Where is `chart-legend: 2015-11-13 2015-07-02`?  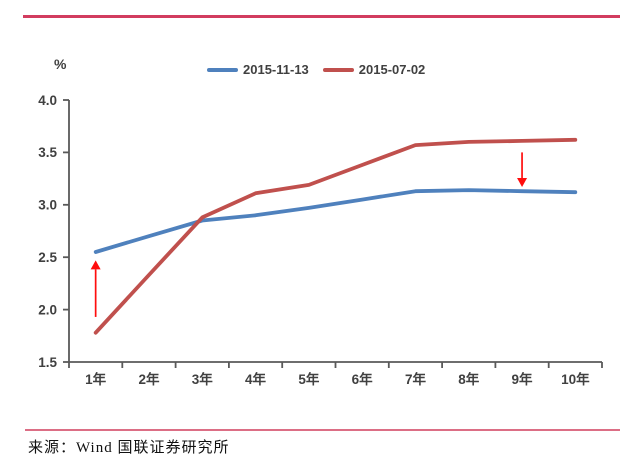 chart-legend: 2015-11-13 2015-07-02 is located at coordinates (316, 69).